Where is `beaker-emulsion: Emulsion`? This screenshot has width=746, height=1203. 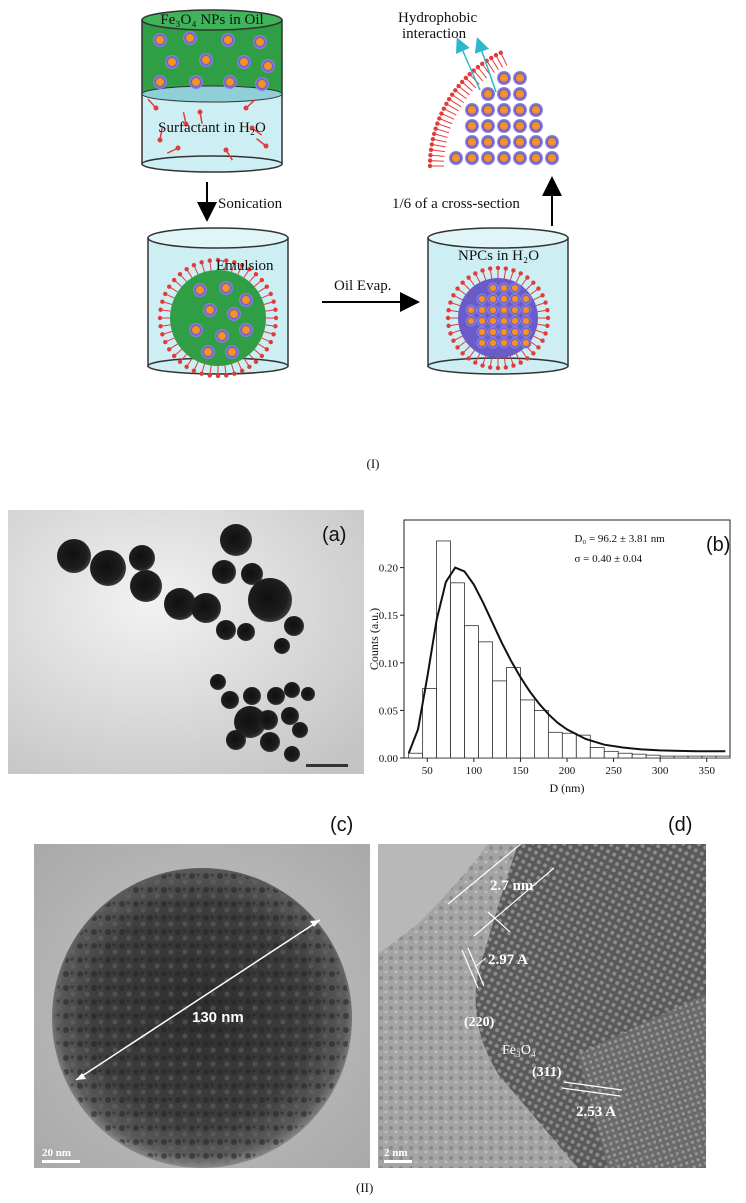 beaker-emulsion: Emulsion is located at coordinates (218, 303).